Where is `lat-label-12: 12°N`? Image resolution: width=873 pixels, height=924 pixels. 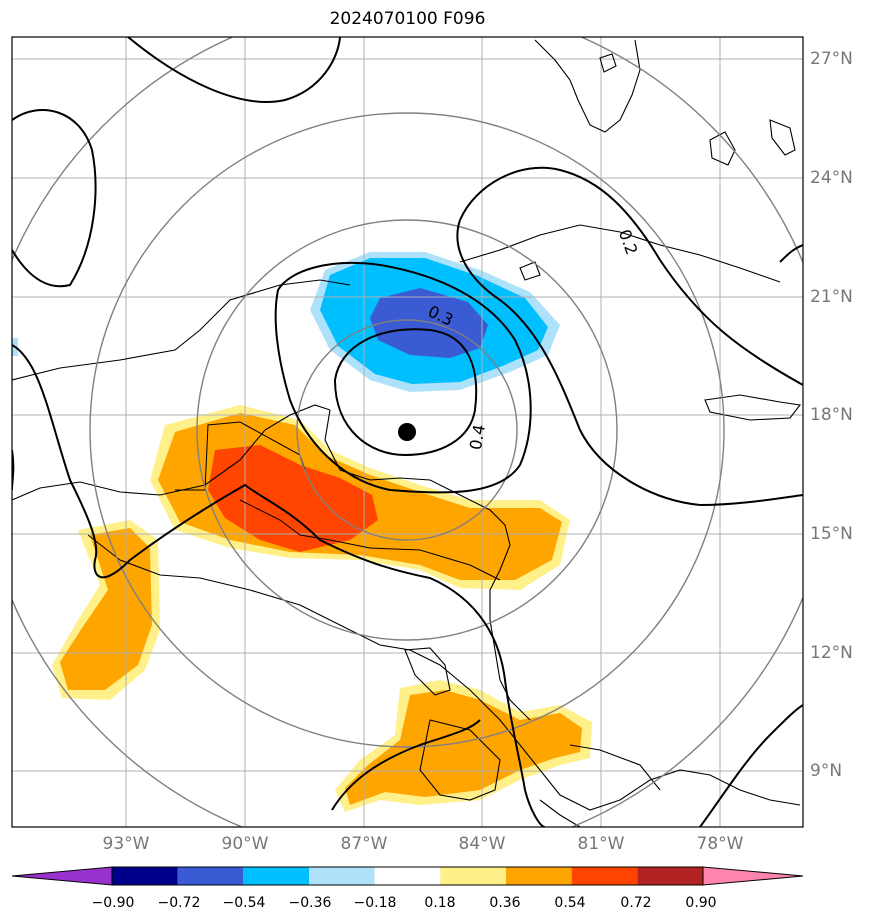 lat-label-12: 12°N is located at coordinates (831, 653).